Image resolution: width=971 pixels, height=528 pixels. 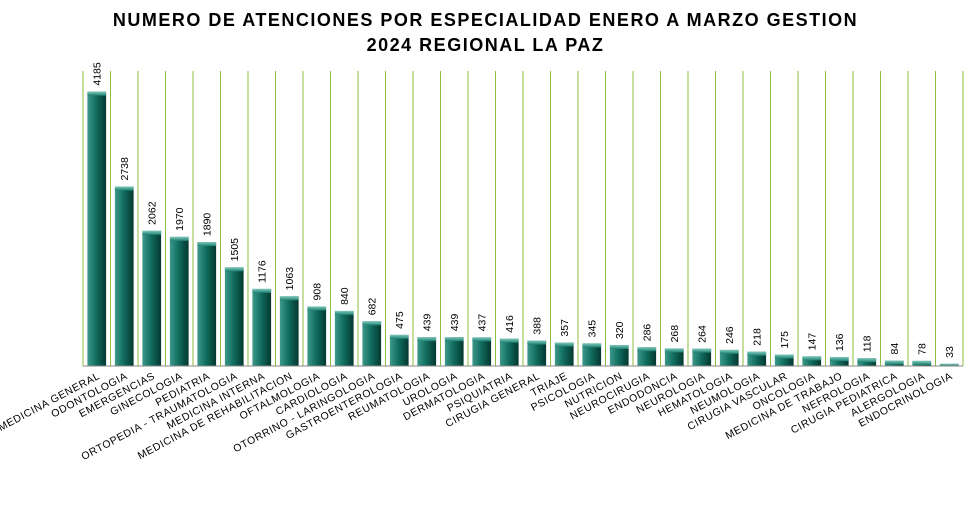 I want to click on data-label: 345, so click(x=593, y=329).